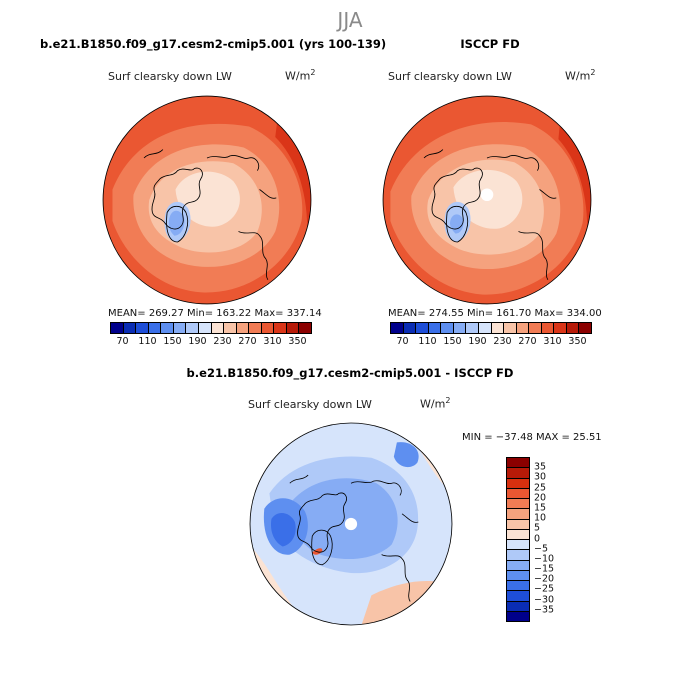 The width and height of the screenshot is (700, 700). What do you see at coordinates (502, 341) in the screenshot?
I see `colorbar-tick-label: 230` at bounding box center [502, 341].